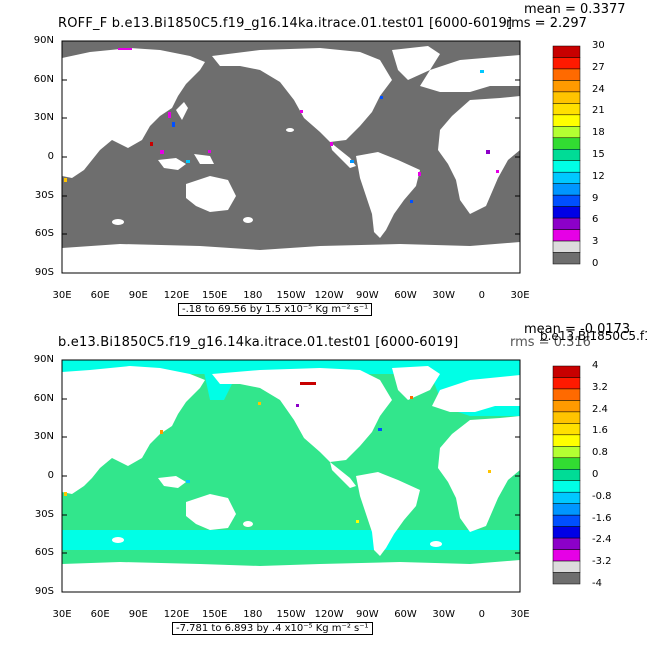 This screenshot has width=647, height=647. What do you see at coordinates (443, 295) in the screenshot?
I see `top-lon-label: 30W` at bounding box center [443, 295].